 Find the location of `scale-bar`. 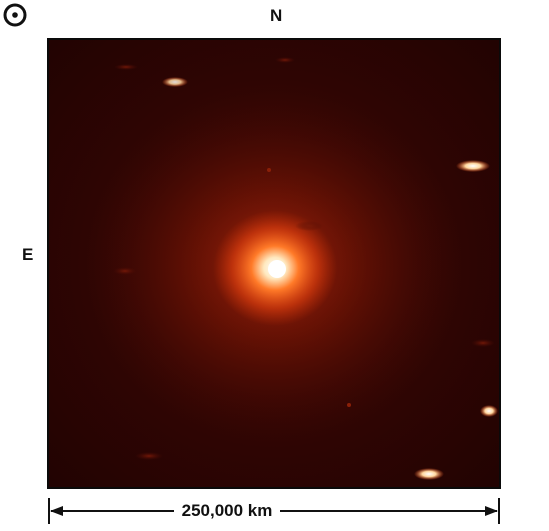

scale-bar is located at coordinates (274, 511).